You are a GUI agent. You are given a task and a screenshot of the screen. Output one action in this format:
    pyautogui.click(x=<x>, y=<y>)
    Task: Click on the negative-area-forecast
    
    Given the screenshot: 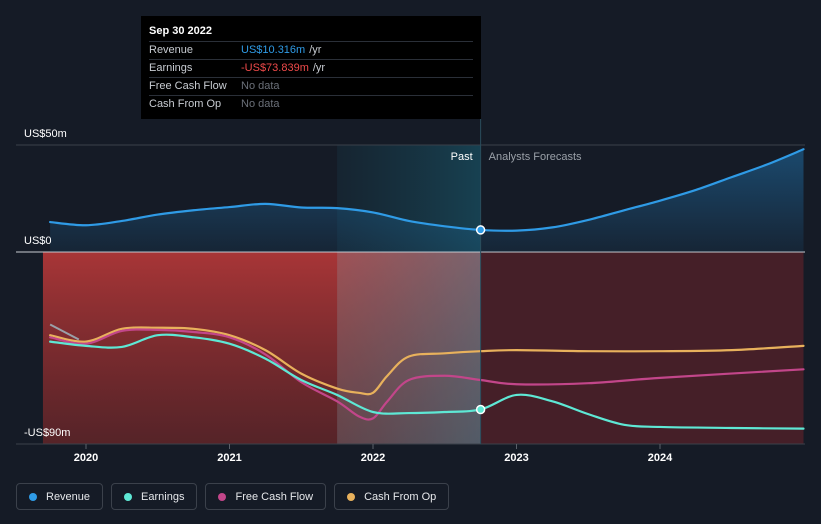 What is the action you would take?
    pyautogui.click(x=642, y=348)
    